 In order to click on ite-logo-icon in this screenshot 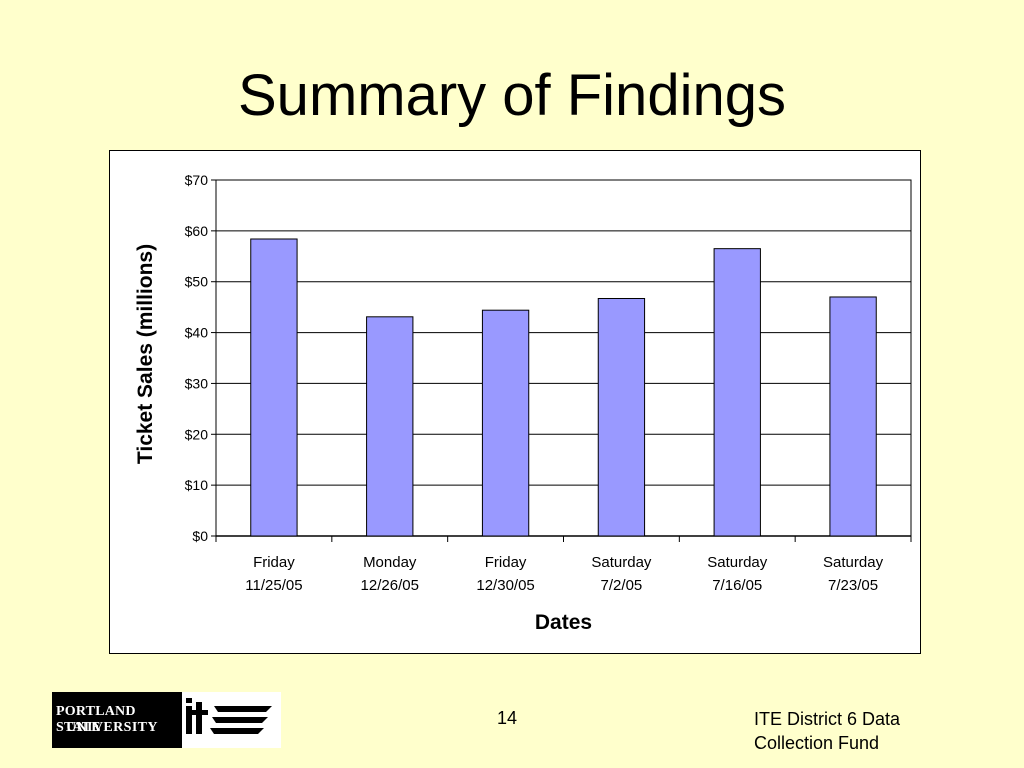, I will do `click(229, 716)`.